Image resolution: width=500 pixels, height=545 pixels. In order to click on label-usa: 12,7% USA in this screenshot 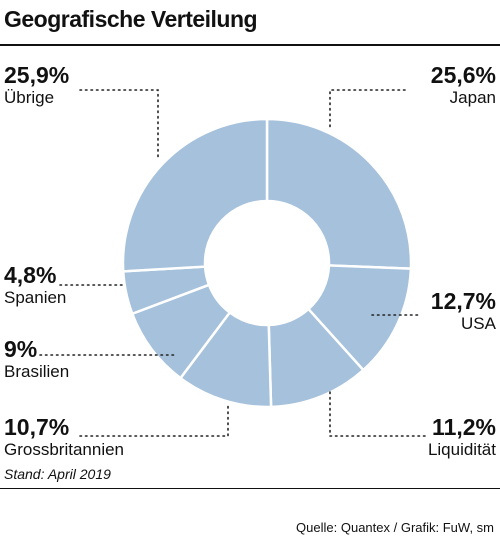, I will do `click(463, 311)`.